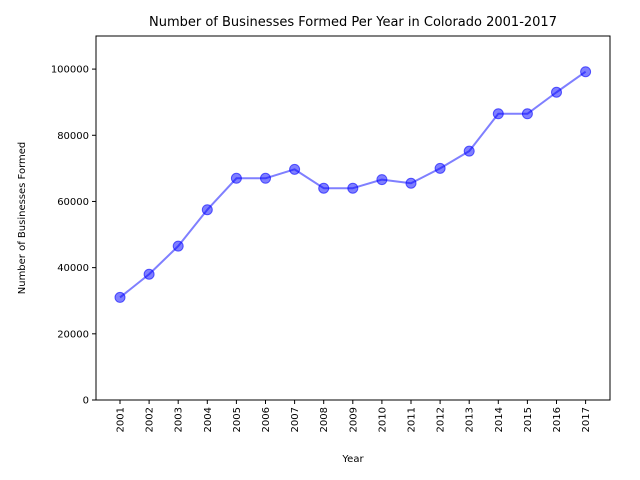 This screenshot has height=480, width=640. I want to click on x-tick-label: 2010, so click(382, 419).